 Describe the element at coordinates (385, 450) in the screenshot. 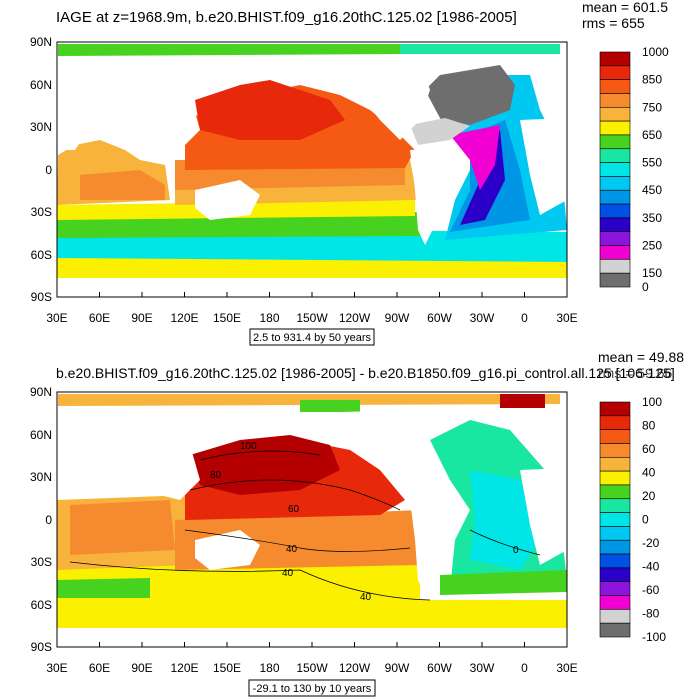

I see `p2-north-america` at that location.